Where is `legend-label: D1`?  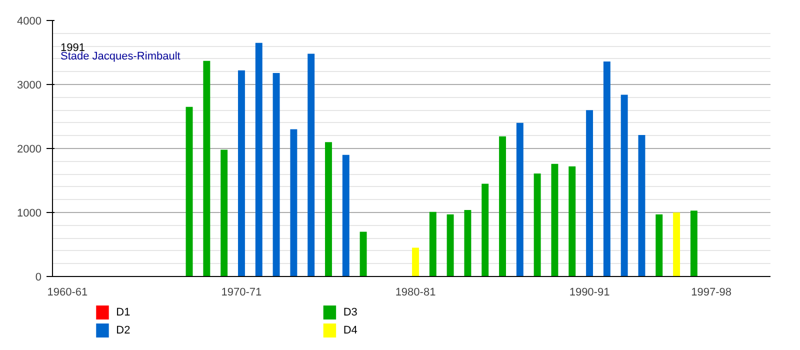
legend-label: D1 is located at coordinates (123, 312).